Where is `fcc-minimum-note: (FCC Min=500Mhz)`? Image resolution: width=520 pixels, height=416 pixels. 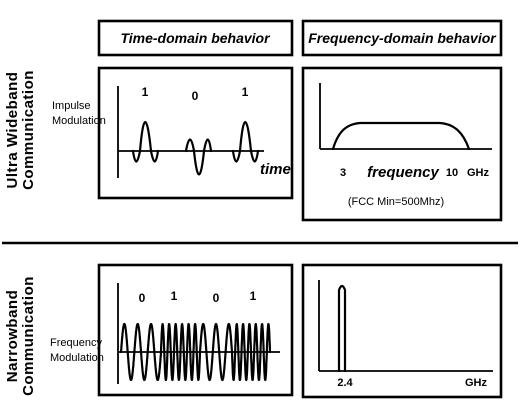
fcc-minimum-note: (FCC Min=500Mhz) is located at coordinates (396, 202).